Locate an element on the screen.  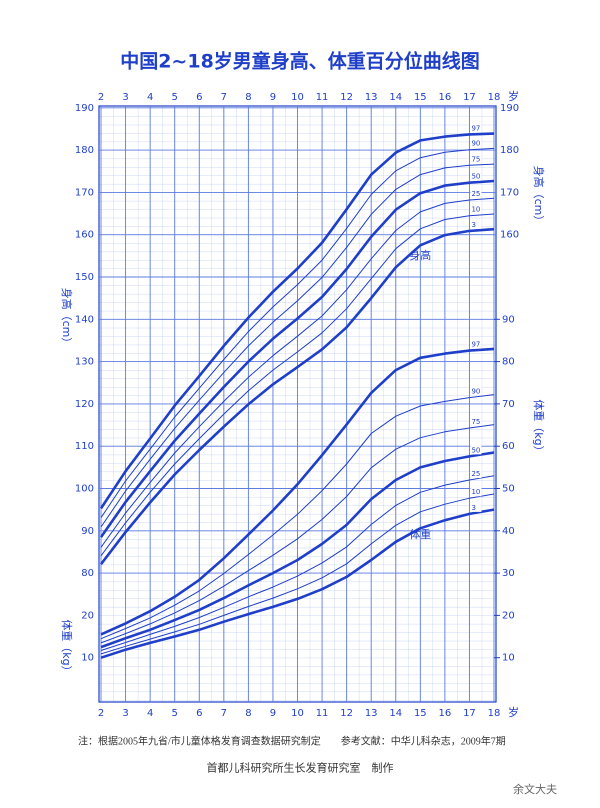
x-tick-label: 10 is located at coordinates (297, 713).